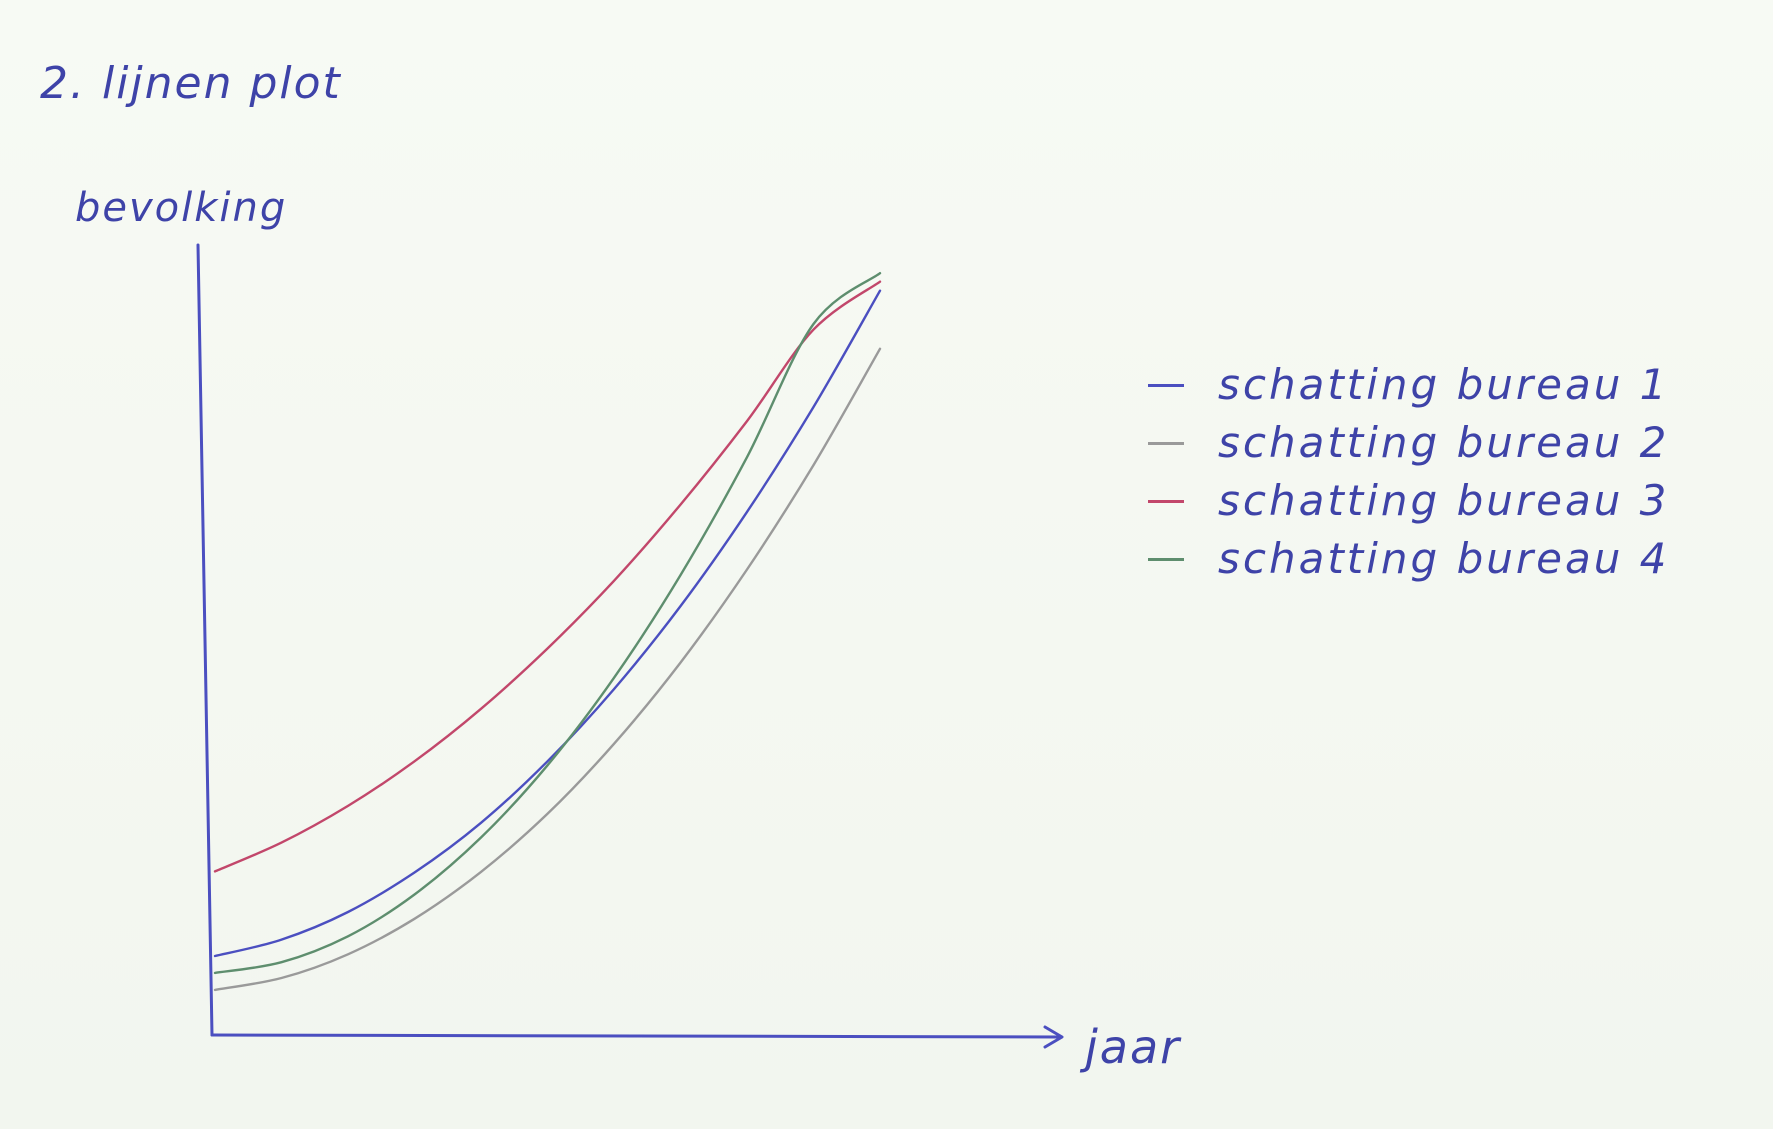 This screenshot has height=1129, width=1773. What do you see at coordinates (636, 1036) in the screenshot?
I see `x-axis-line` at bounding box center [636, 1036].